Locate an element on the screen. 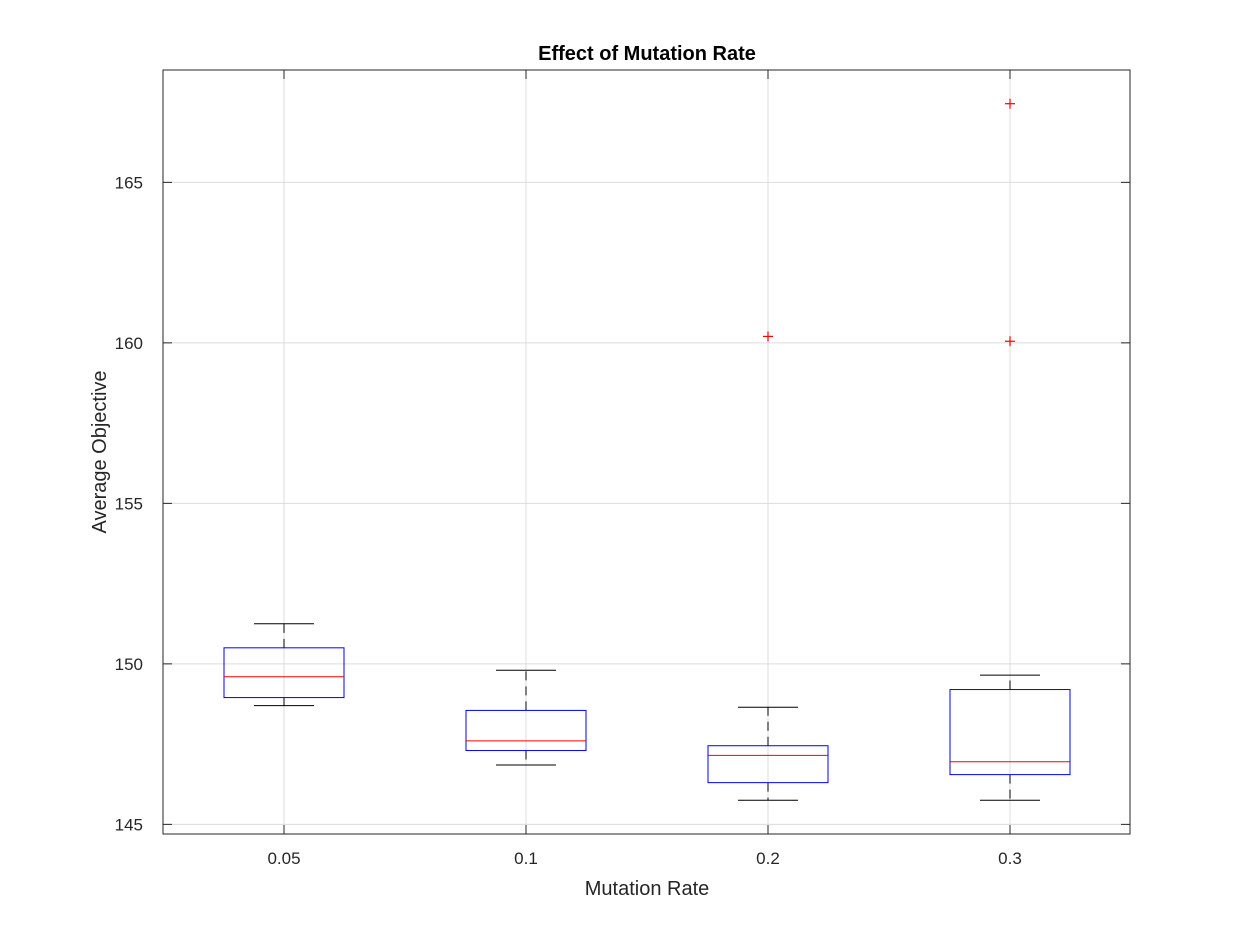 The image size is (1250, 938). x-axis-label: Mutation Rate is located at coordinates (647, 889).